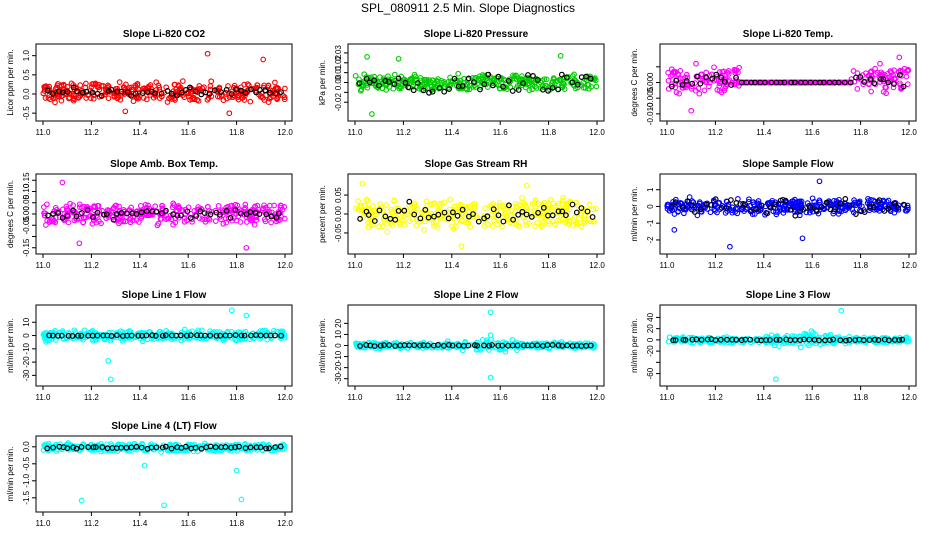  What do you see at coordinates (285, 523) in the screenshot?
I see `x-tick-label: 12.0` at bounding box center [285, 523].